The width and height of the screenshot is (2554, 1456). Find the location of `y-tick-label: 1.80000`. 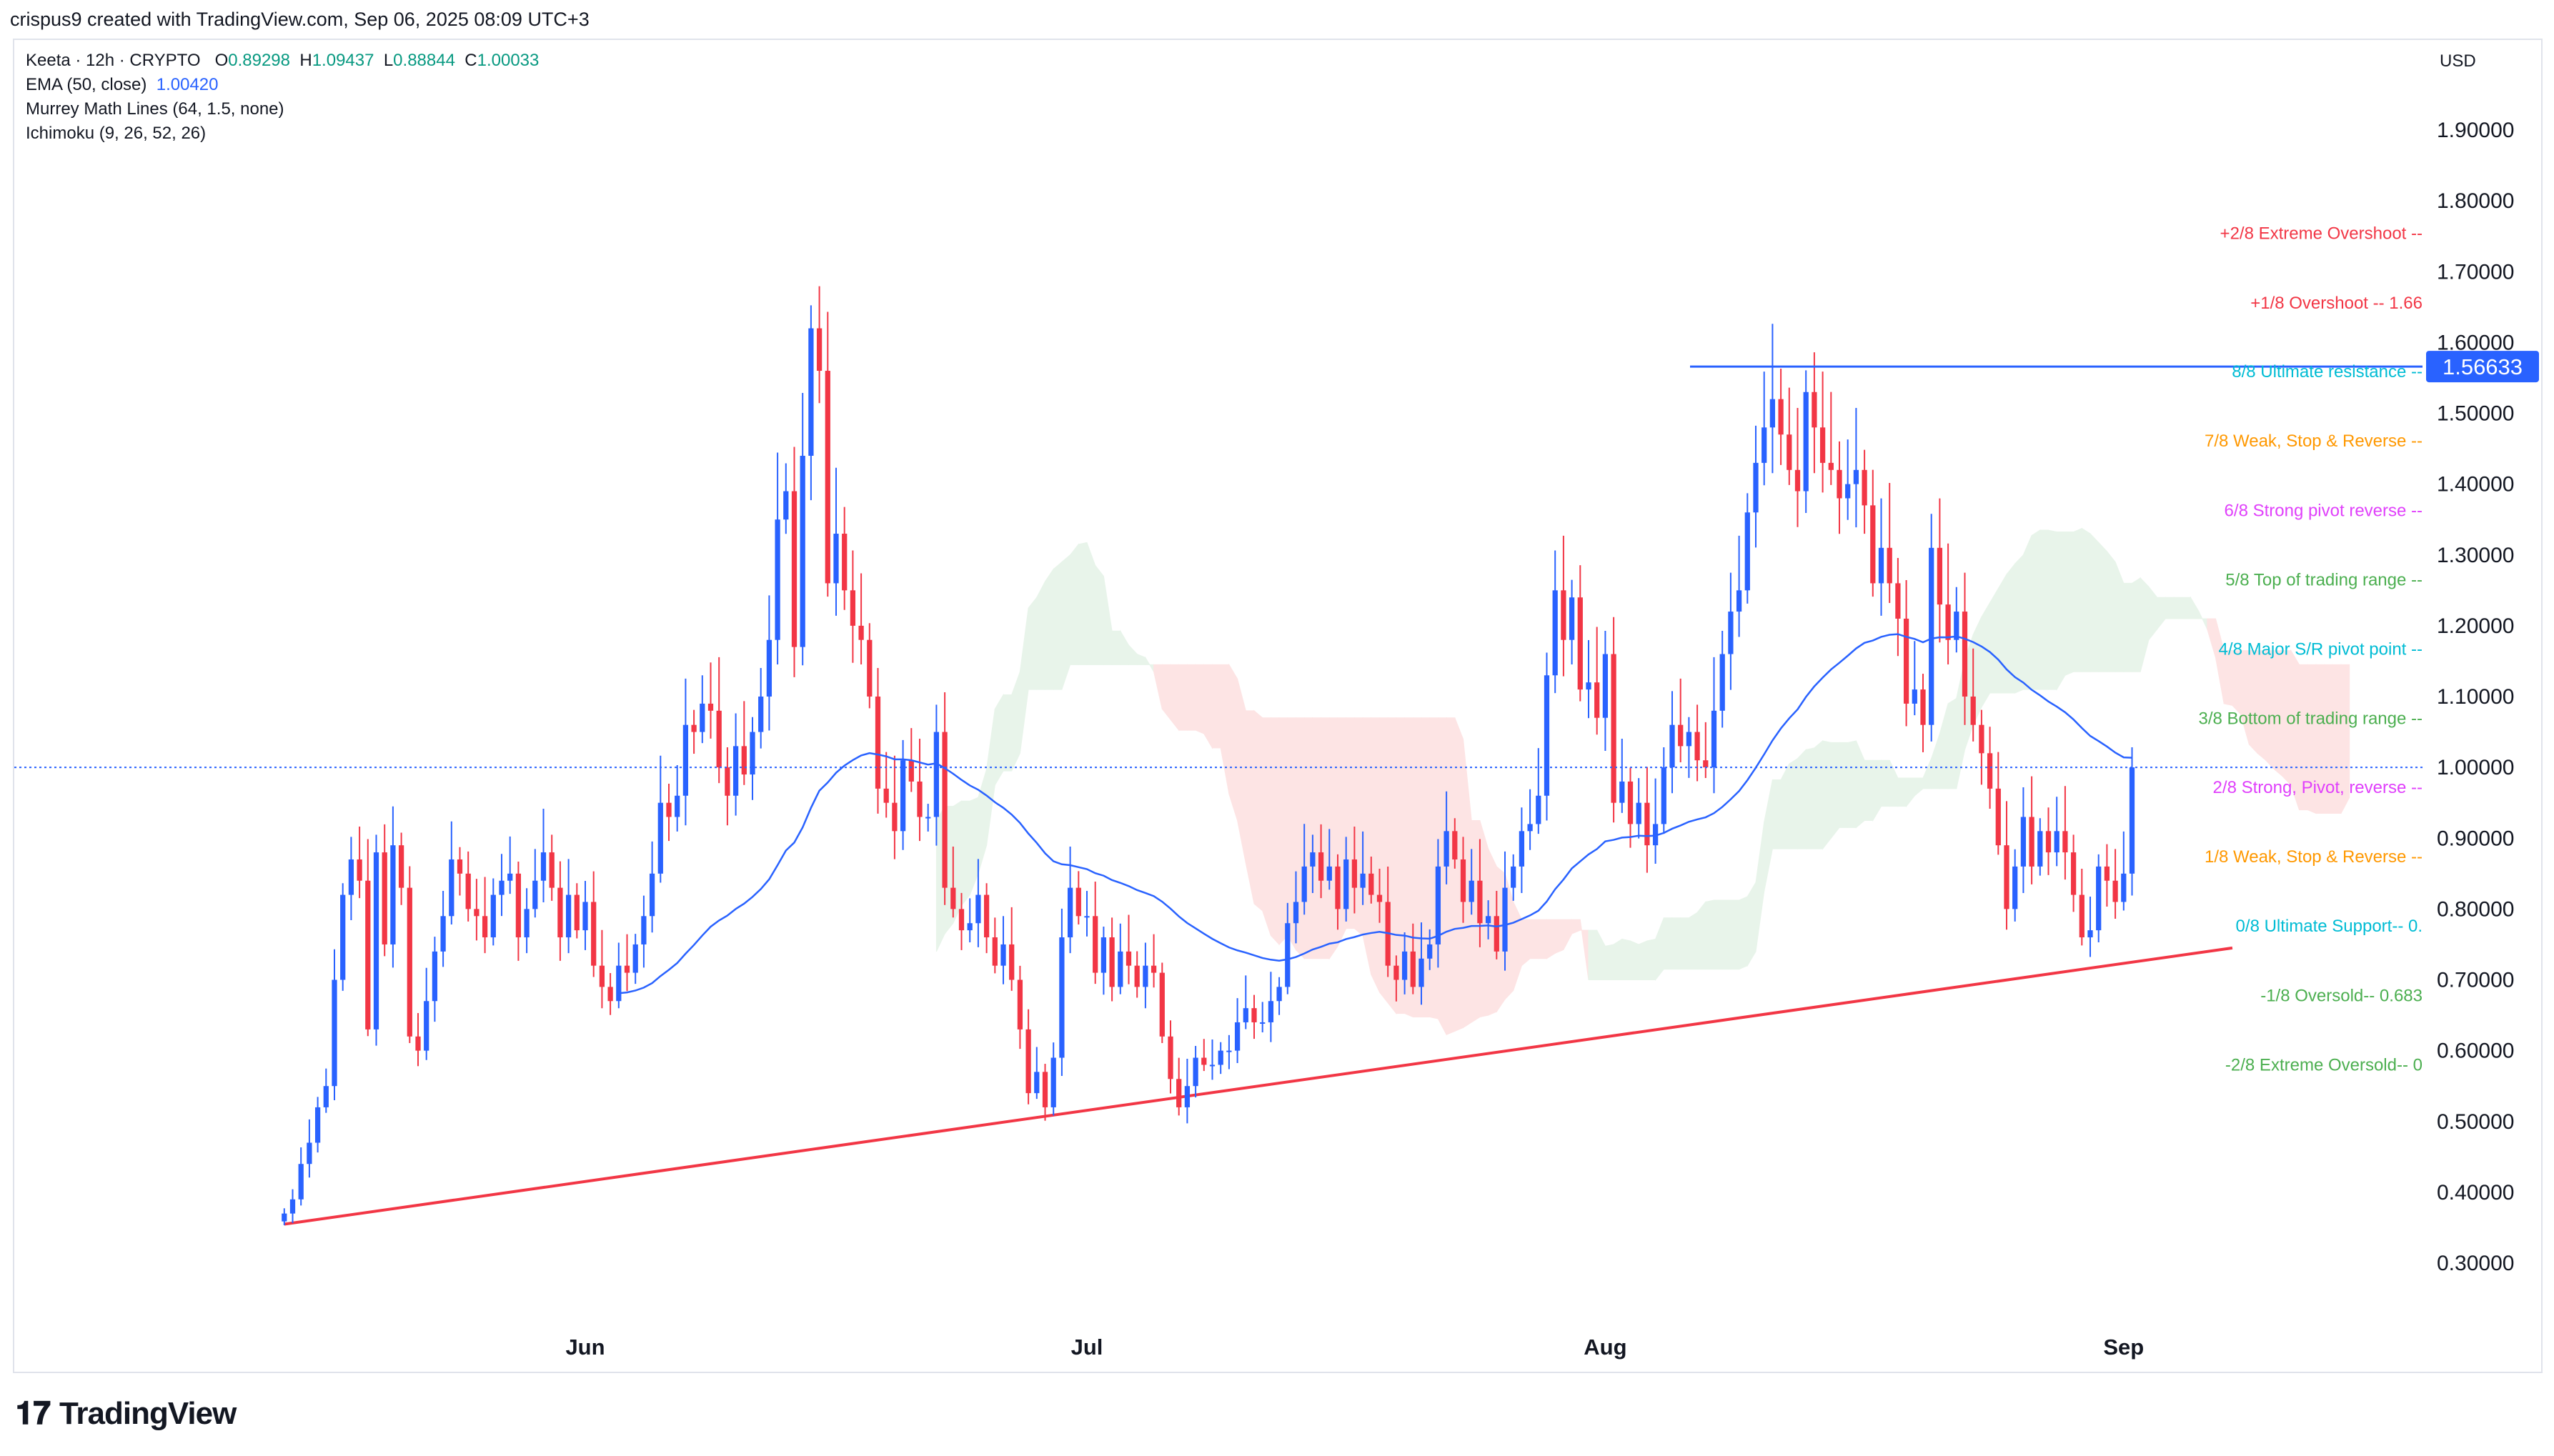

y-tick-label: 1.80000 is located at coordinates (2475, 201).